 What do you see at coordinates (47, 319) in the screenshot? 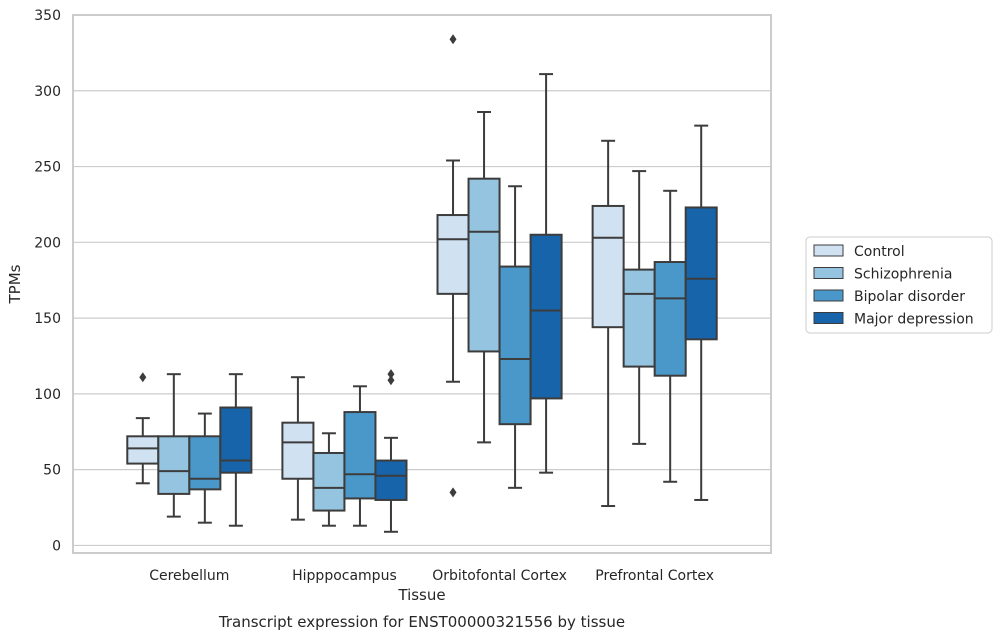
I see `y-tick-label: 150` at bounding box center [47, 319].